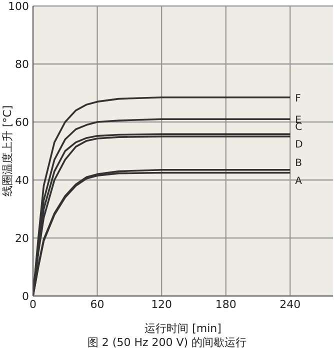  I want to click on series-label: A, so click(298, 181).